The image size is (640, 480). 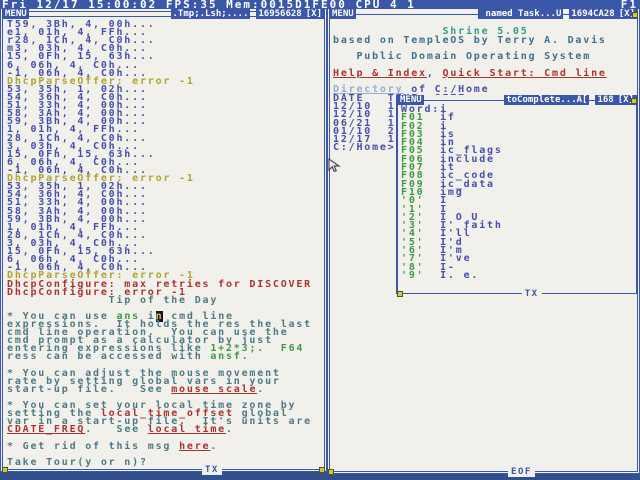 I want to click on text-row: CDATE_FREQ. See local time., so click(x=165, y=430).